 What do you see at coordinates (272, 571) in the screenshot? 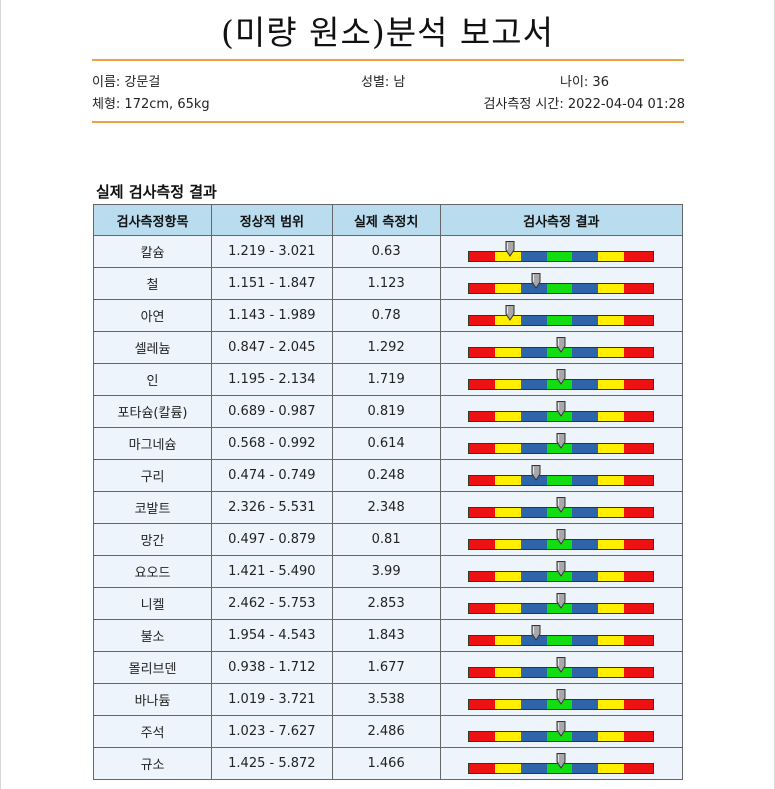
I see `row-range: 1.421 - 5.490` at bounding box center [272, 571].